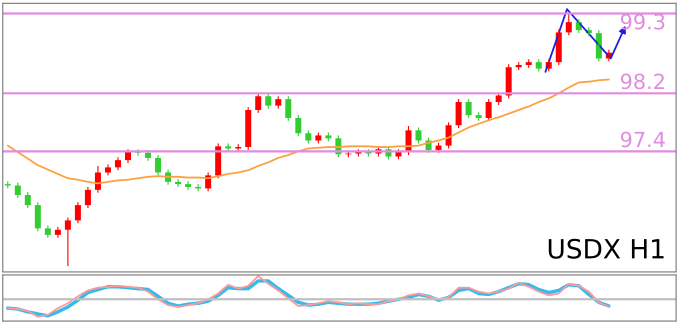 This screenshot has width=692, height=330. Describe the element at coordinates (642, 22) in the screenshot. I see `ref-line-label: 99.3` at that location.